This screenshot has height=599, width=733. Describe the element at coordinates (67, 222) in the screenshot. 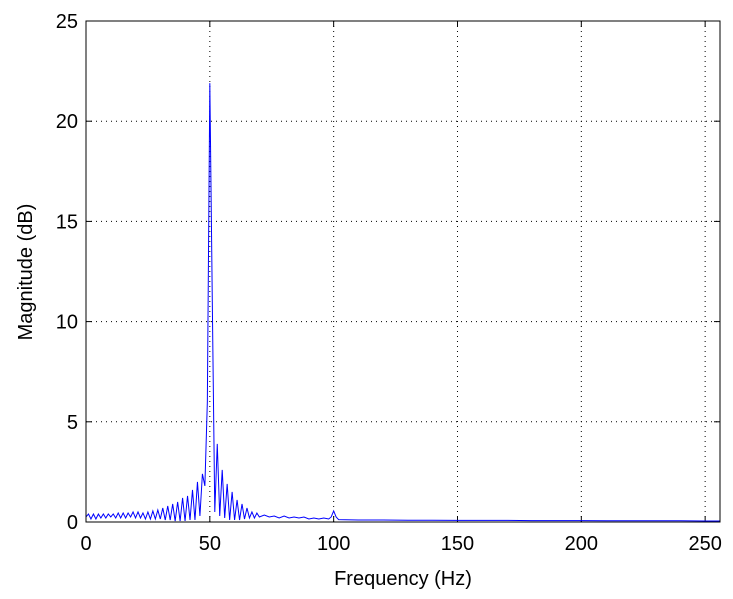

I see `y-tick-label: 15` at that location.